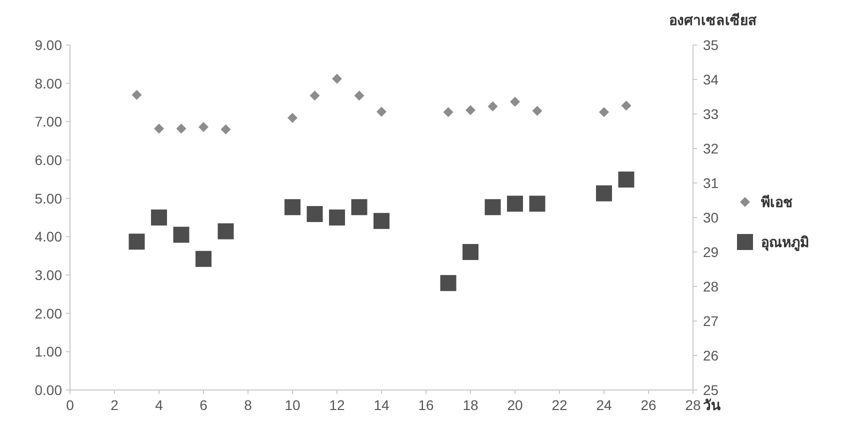  Describe the element at coordinates (48, 313) in the screenshot. I see `y-tick-label: 2.00` at that location.